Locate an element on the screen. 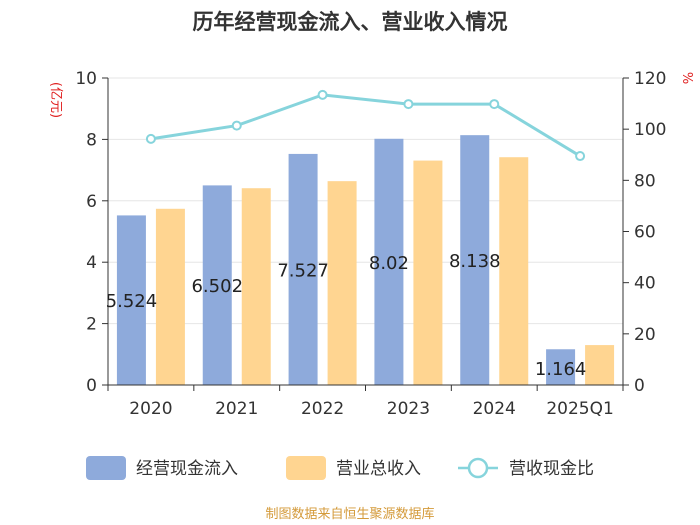 The width and height of the screenshot is (700, 525). legend-swatch-revenue is located at coordinates (306, 468).